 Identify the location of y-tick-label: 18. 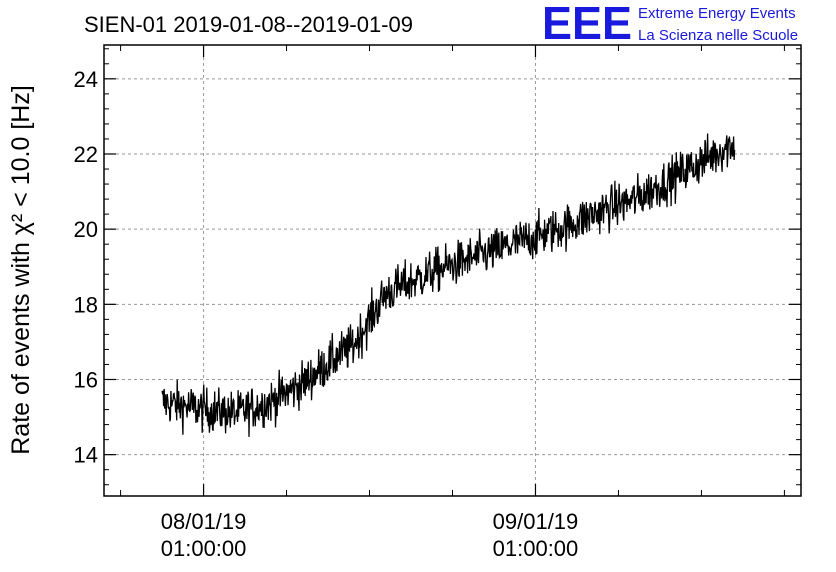
(86, 304).